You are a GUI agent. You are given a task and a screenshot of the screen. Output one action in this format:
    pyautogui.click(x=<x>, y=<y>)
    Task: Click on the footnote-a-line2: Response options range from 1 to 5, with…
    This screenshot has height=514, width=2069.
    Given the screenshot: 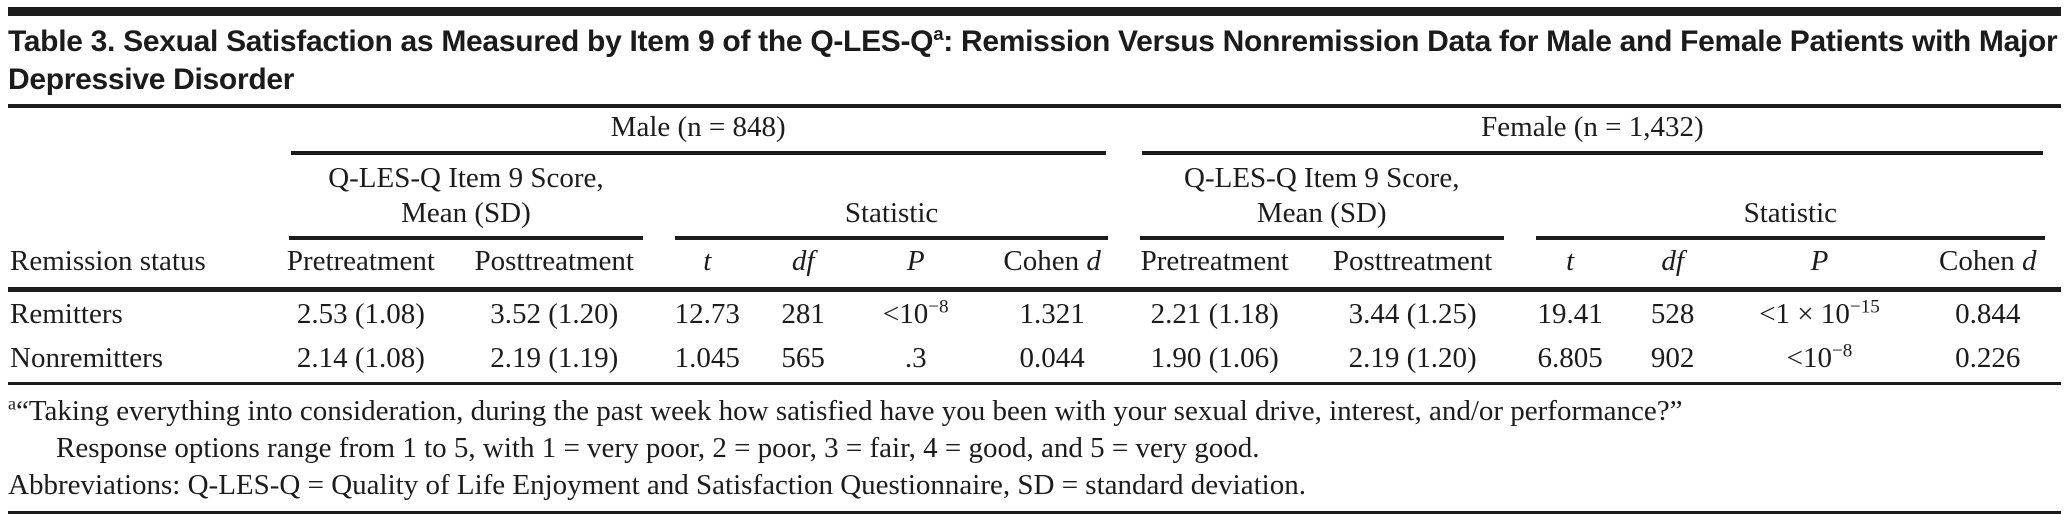 What is the action you would take?
    pyautogui.click(x=658, y=448)
    